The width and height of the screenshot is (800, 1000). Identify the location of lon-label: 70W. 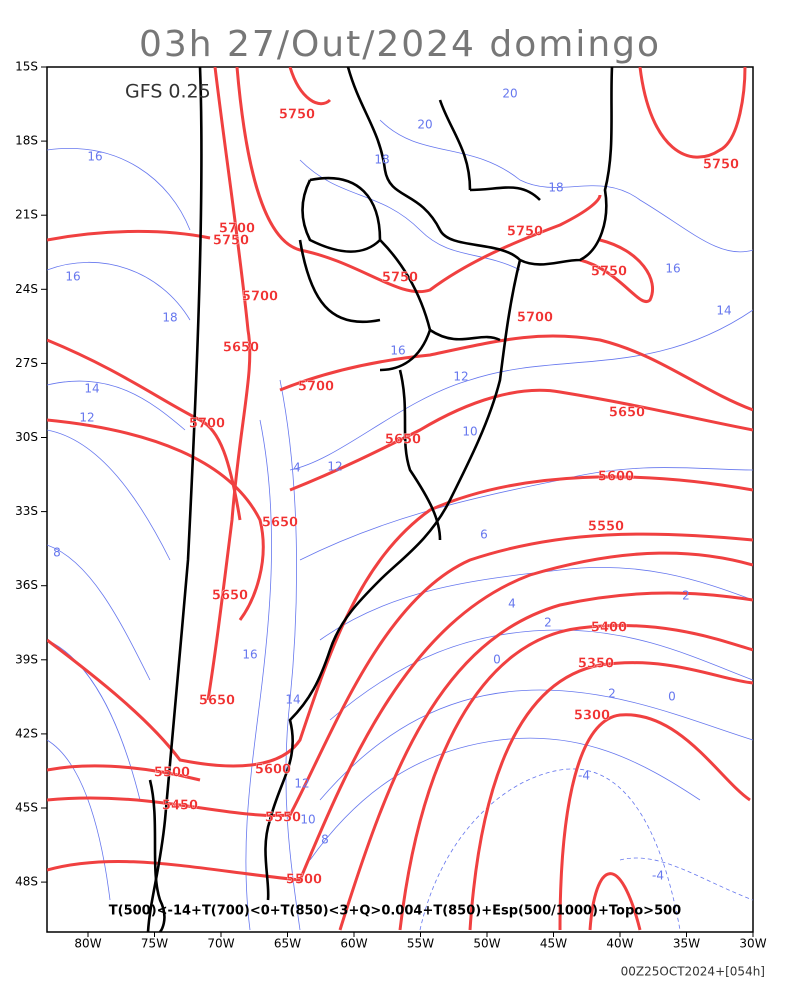
(220, 944).